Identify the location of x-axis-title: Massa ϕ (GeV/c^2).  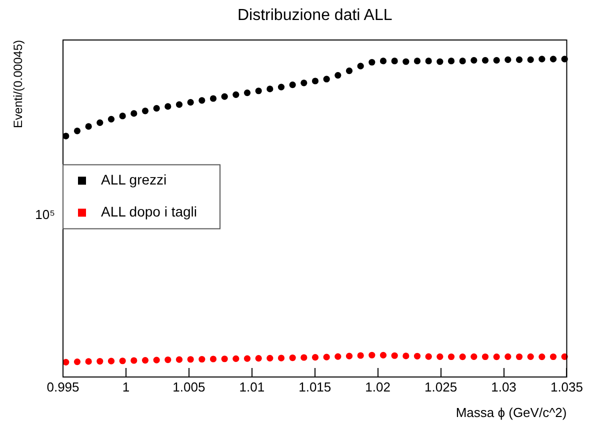
(511, 412).